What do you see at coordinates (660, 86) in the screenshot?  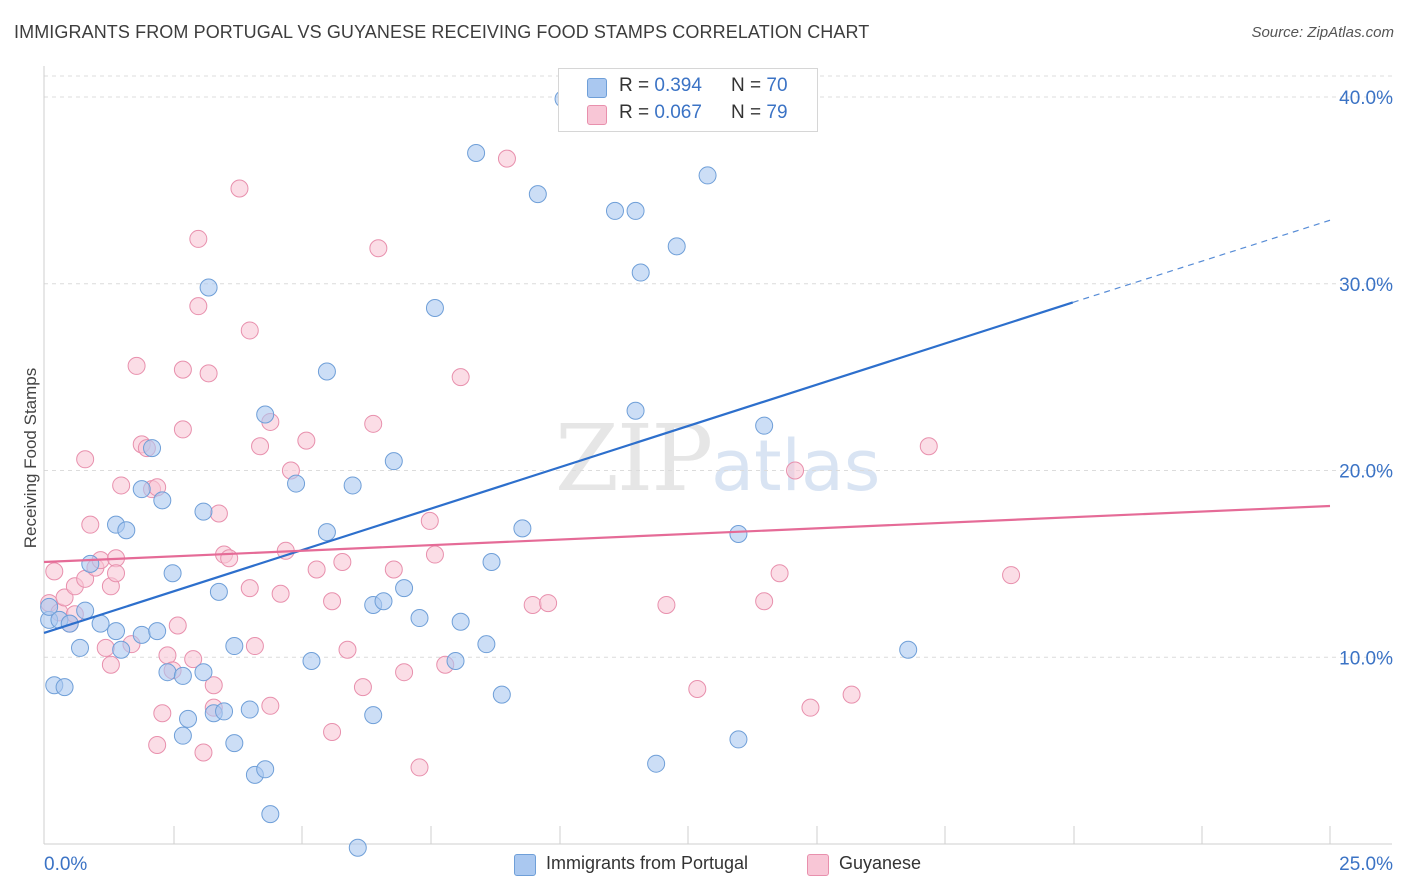 I see `r-stat: R = 0.394` at bounding box center [660, 86].